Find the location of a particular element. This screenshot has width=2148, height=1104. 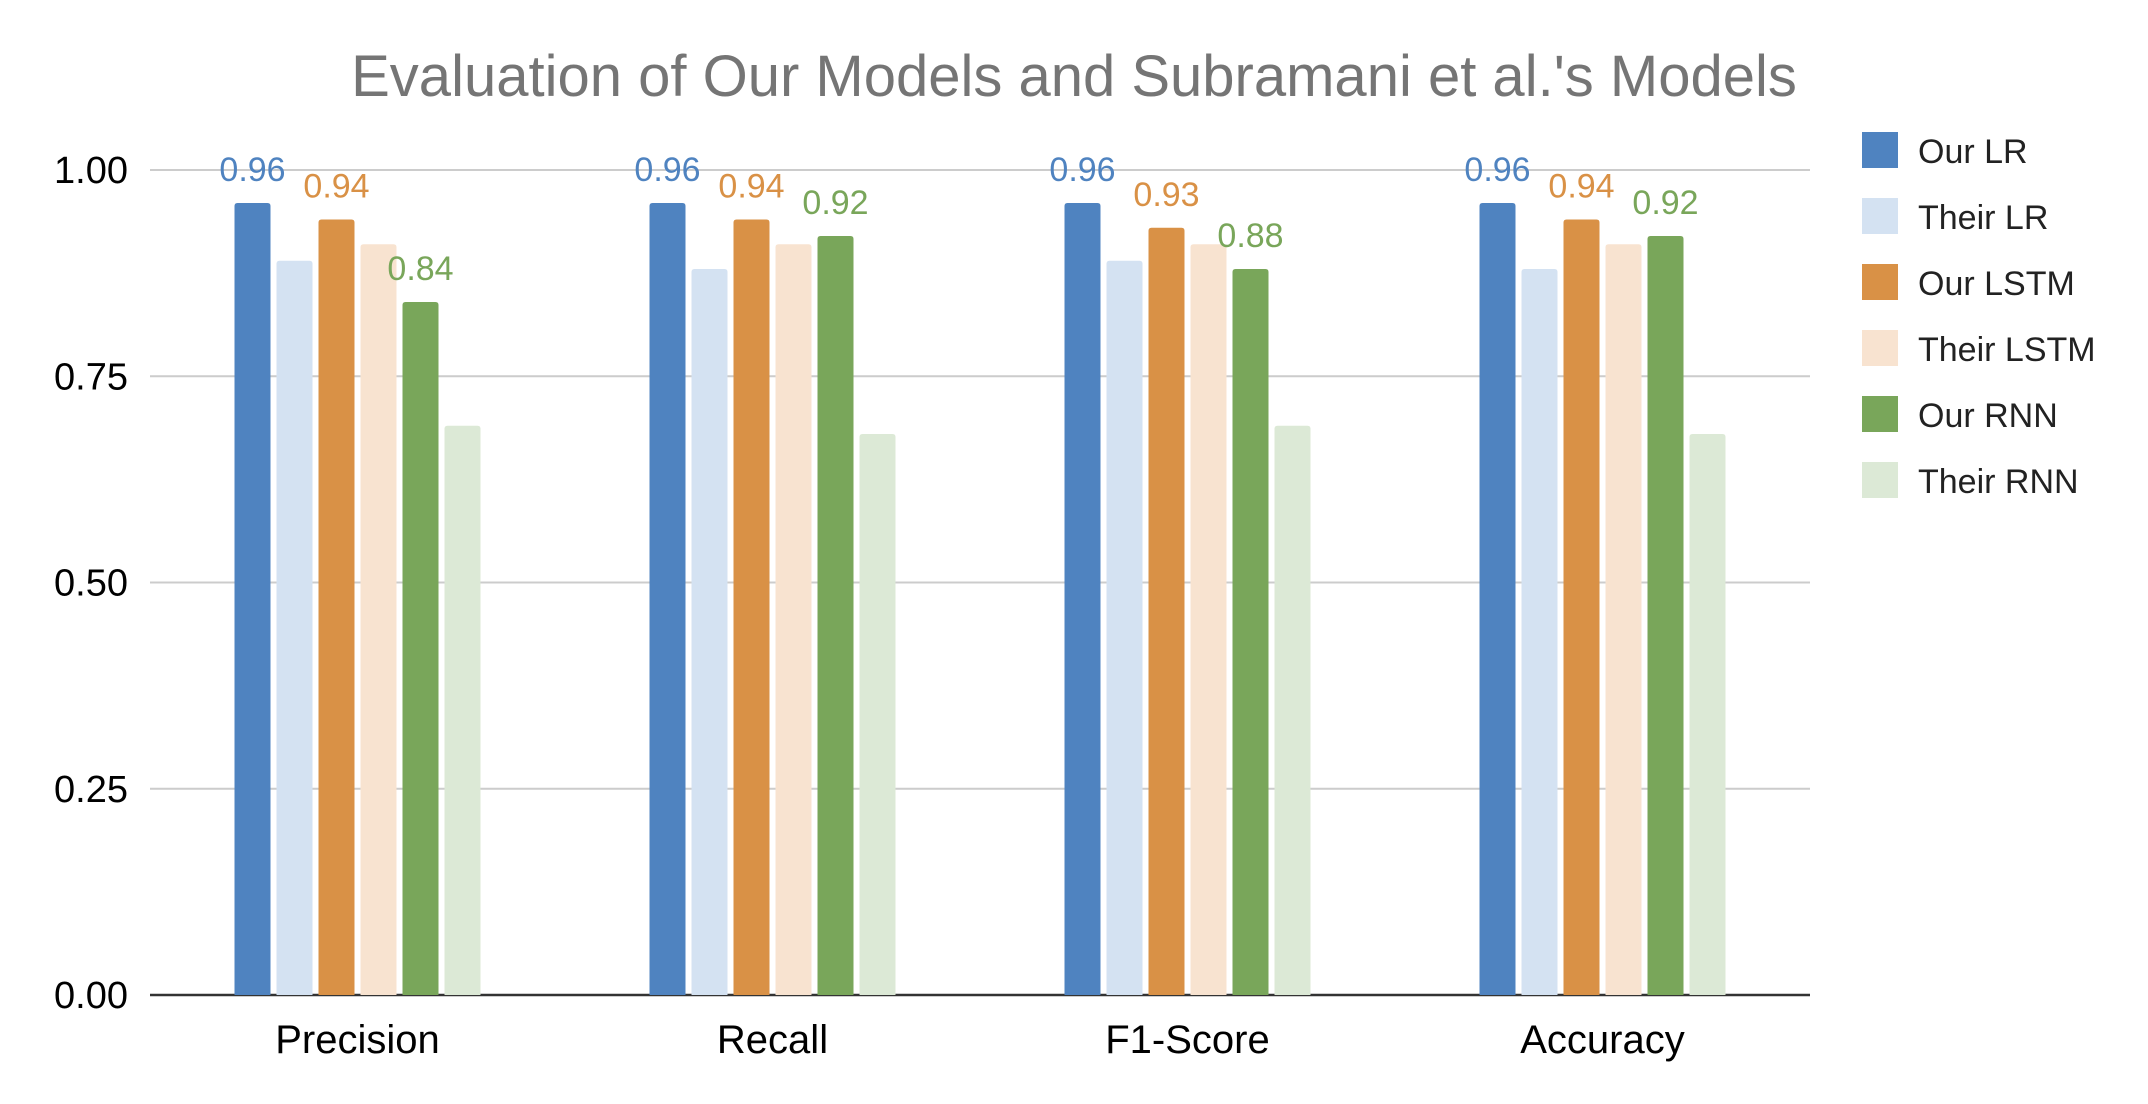

bar-their-rnn-f1-score is located at coordinates (1292, 710).